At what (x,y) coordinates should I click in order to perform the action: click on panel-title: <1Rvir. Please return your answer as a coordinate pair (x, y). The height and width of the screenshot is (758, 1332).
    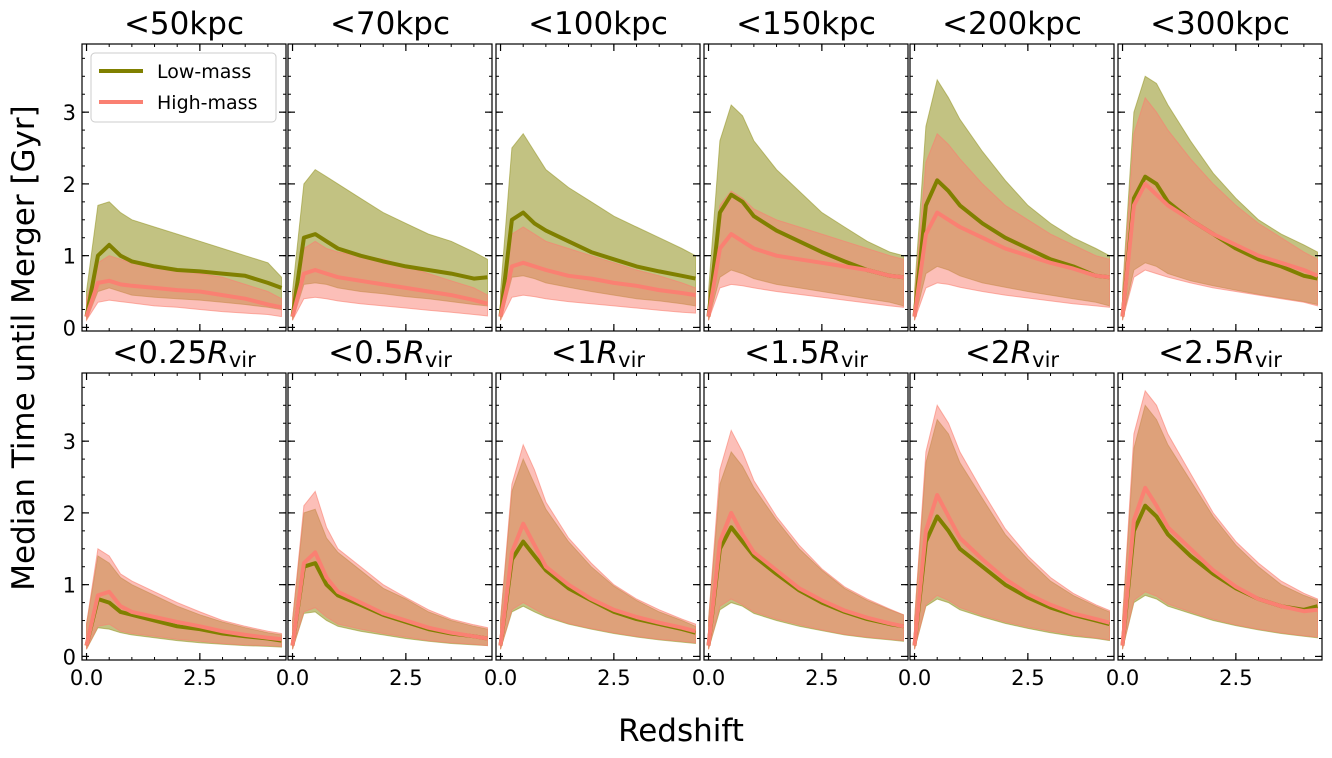
    Looking at the image, I should click on (598, 353).